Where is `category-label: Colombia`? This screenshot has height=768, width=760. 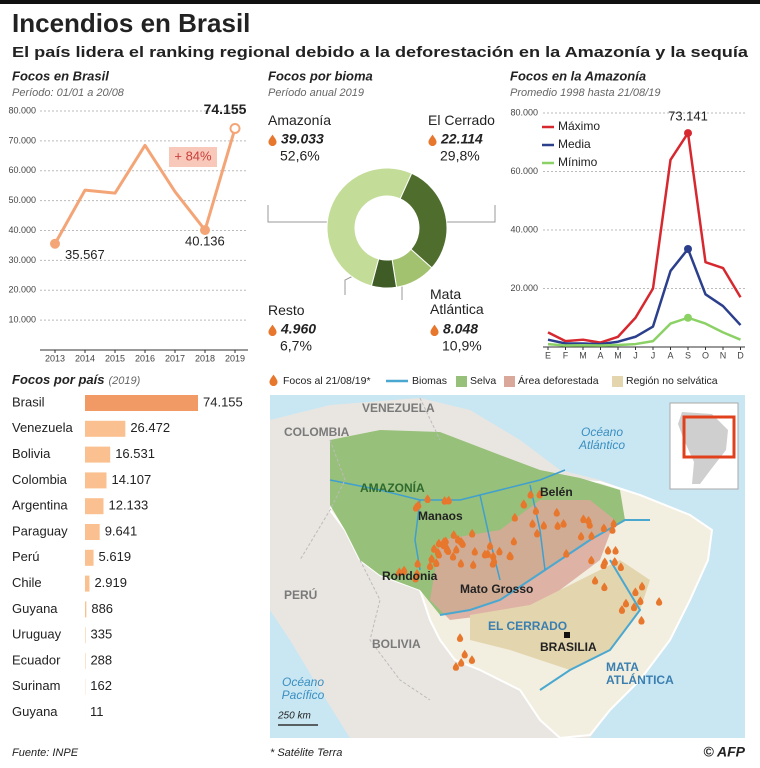
category-label: Colombia is located at coordinates (40, 479).